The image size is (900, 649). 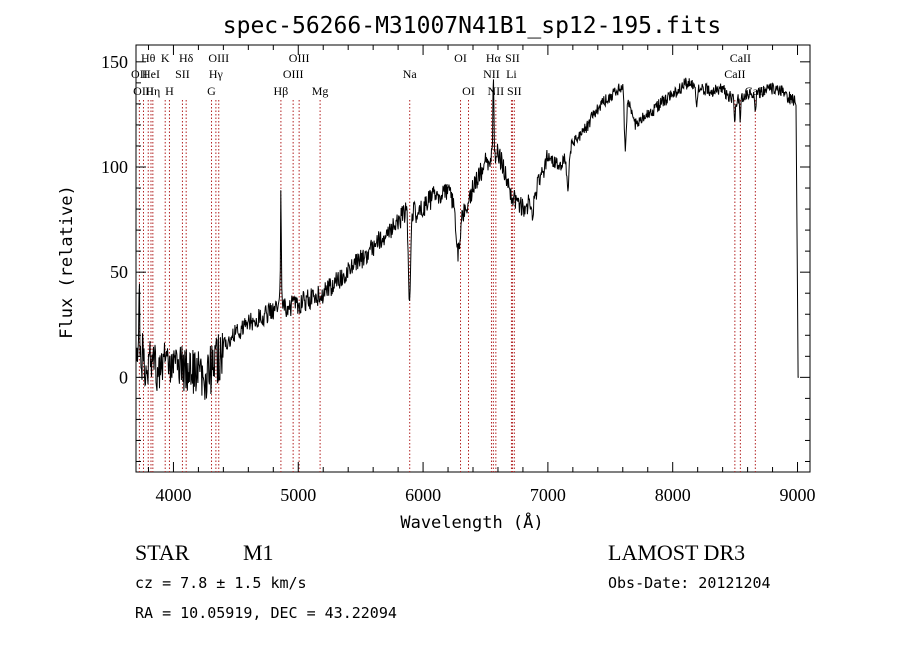 What do you see at coordinates (548, 495) in the screenshot?
I see `x-tick-label: 7000` at bounding box center [548, 495].